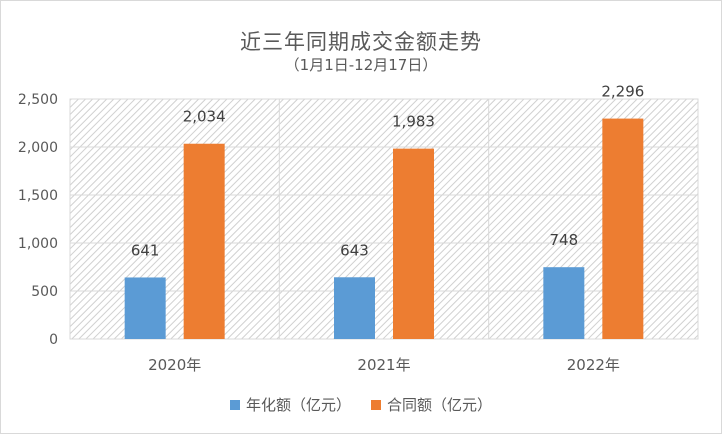 The height and width of the screenshot is (434, 722). I want to click on y-tick-label: 2,000, so click(38, 148).